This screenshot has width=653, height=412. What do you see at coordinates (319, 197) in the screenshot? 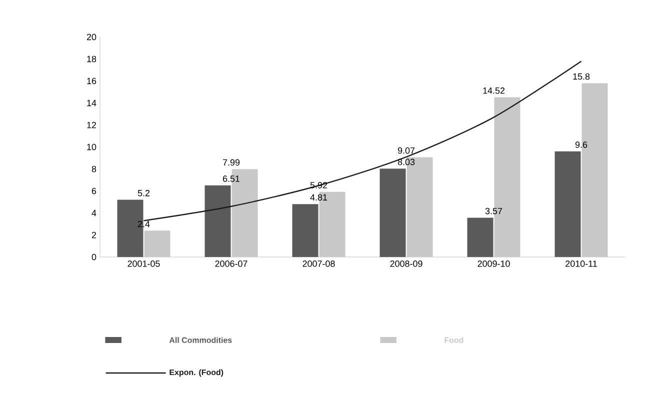
I see `data-label: 4.81` at bounding box center [319, 197].